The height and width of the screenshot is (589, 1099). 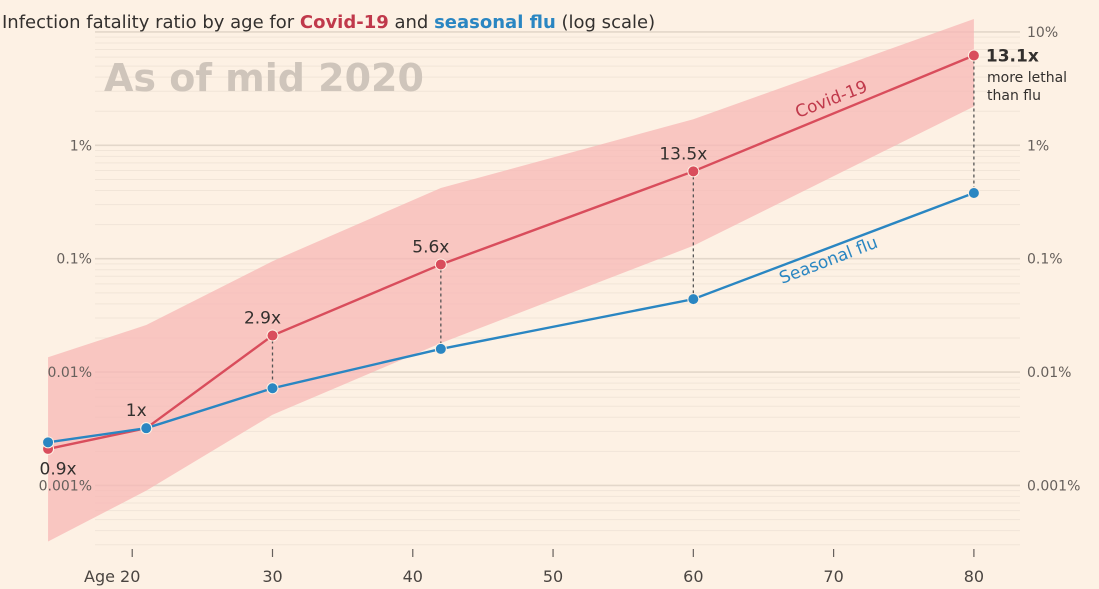 I want to click on title-part-4: (log scale), so click(x=605, y=22).